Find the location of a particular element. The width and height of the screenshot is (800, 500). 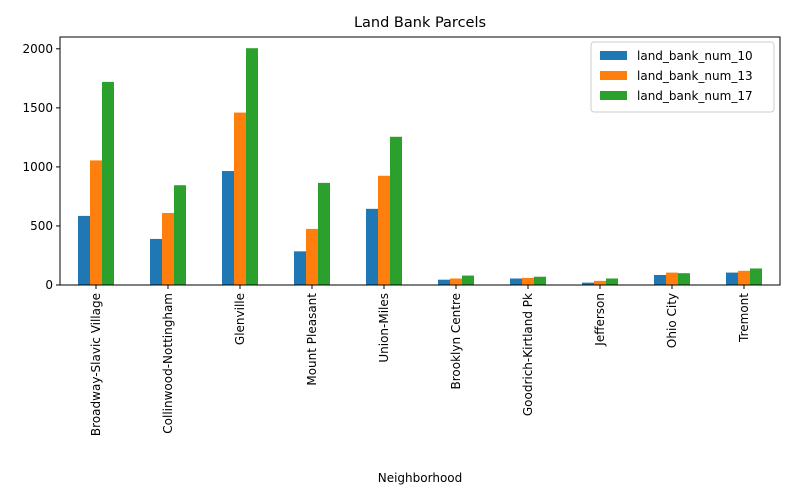

x-axis-title: Neighborhood is located at coordinates (420, 478).